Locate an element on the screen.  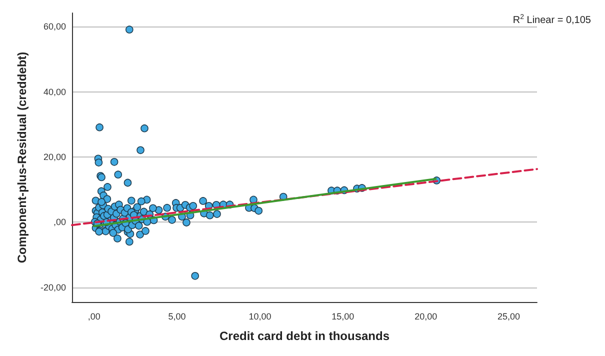
y-tick-label: 40,00 is located at coordinates (54, 91).